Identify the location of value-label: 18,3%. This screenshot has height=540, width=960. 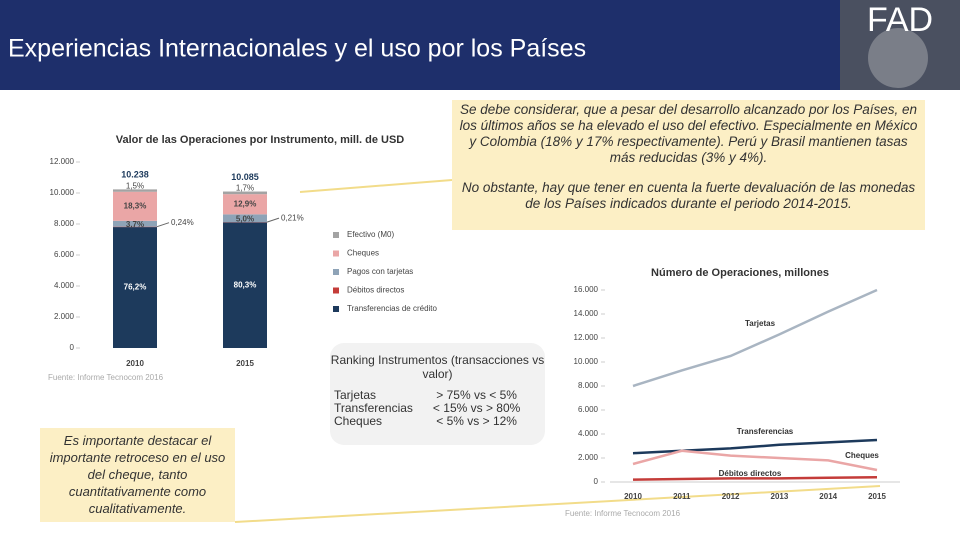
(135, 205).